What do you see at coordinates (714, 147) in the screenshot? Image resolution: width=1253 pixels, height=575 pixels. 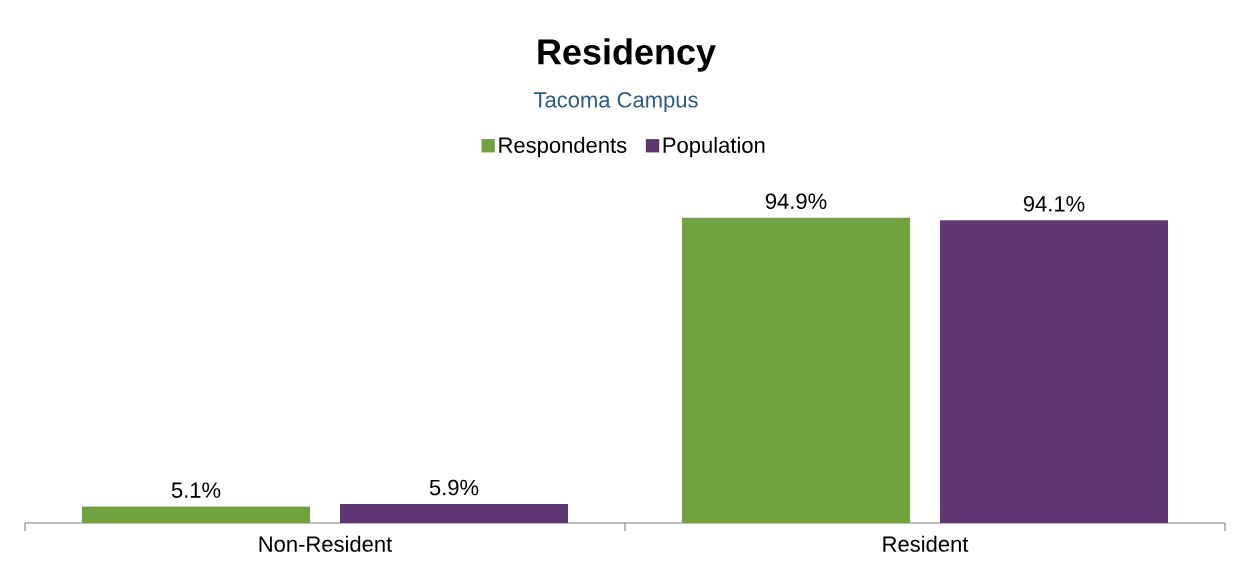 I see `legend-label: Population` at bounding box center [714, 147].